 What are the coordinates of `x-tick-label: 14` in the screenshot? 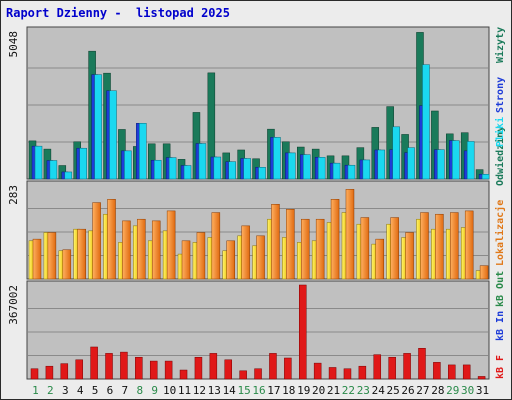 It's located at (230, 390).